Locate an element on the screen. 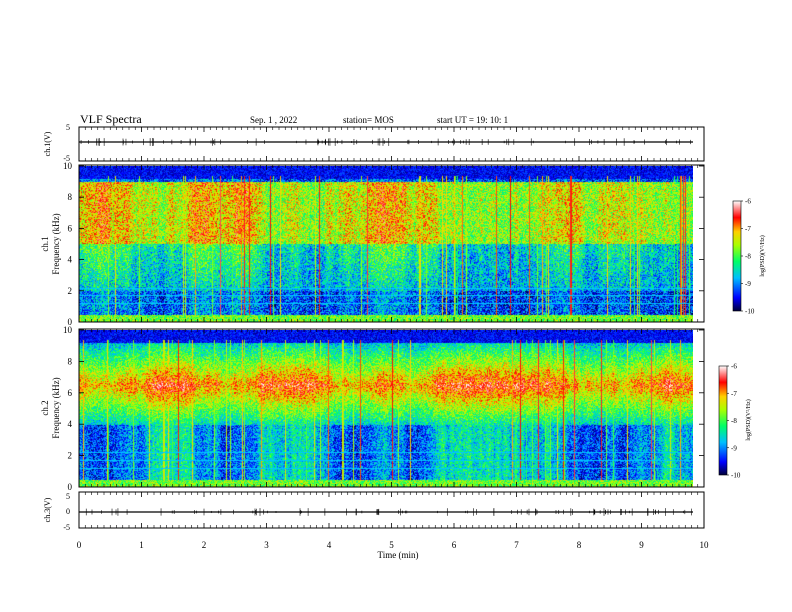 This screenshot has width=792, height=612. ch1-voltage-ytick-top: 5 is located at coordinates (68, 127).